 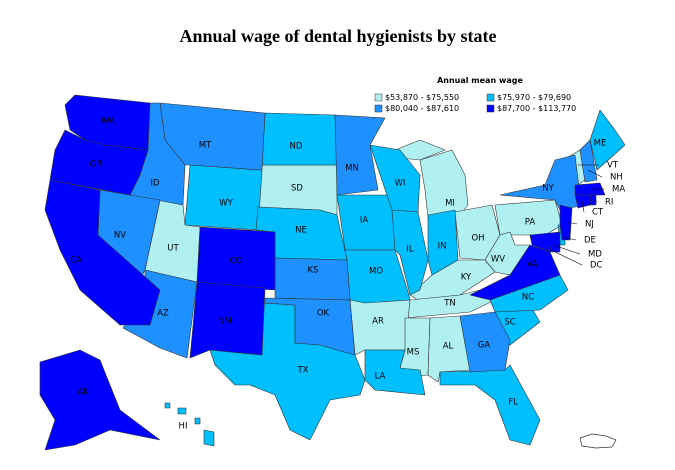 I want to click on state-label: OR, so click(x=96, y=165).